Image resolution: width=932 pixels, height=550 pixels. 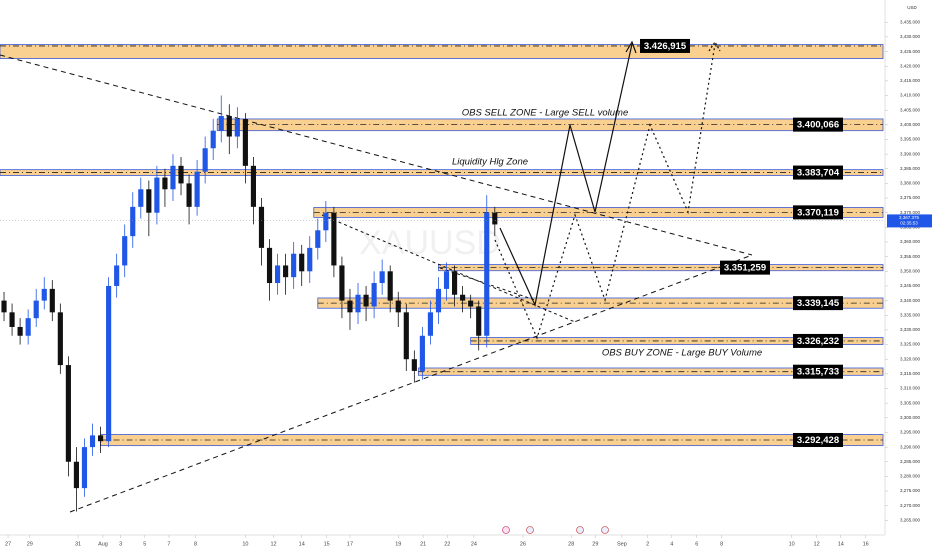 I want to click on projections, so click(x=607, y=190).